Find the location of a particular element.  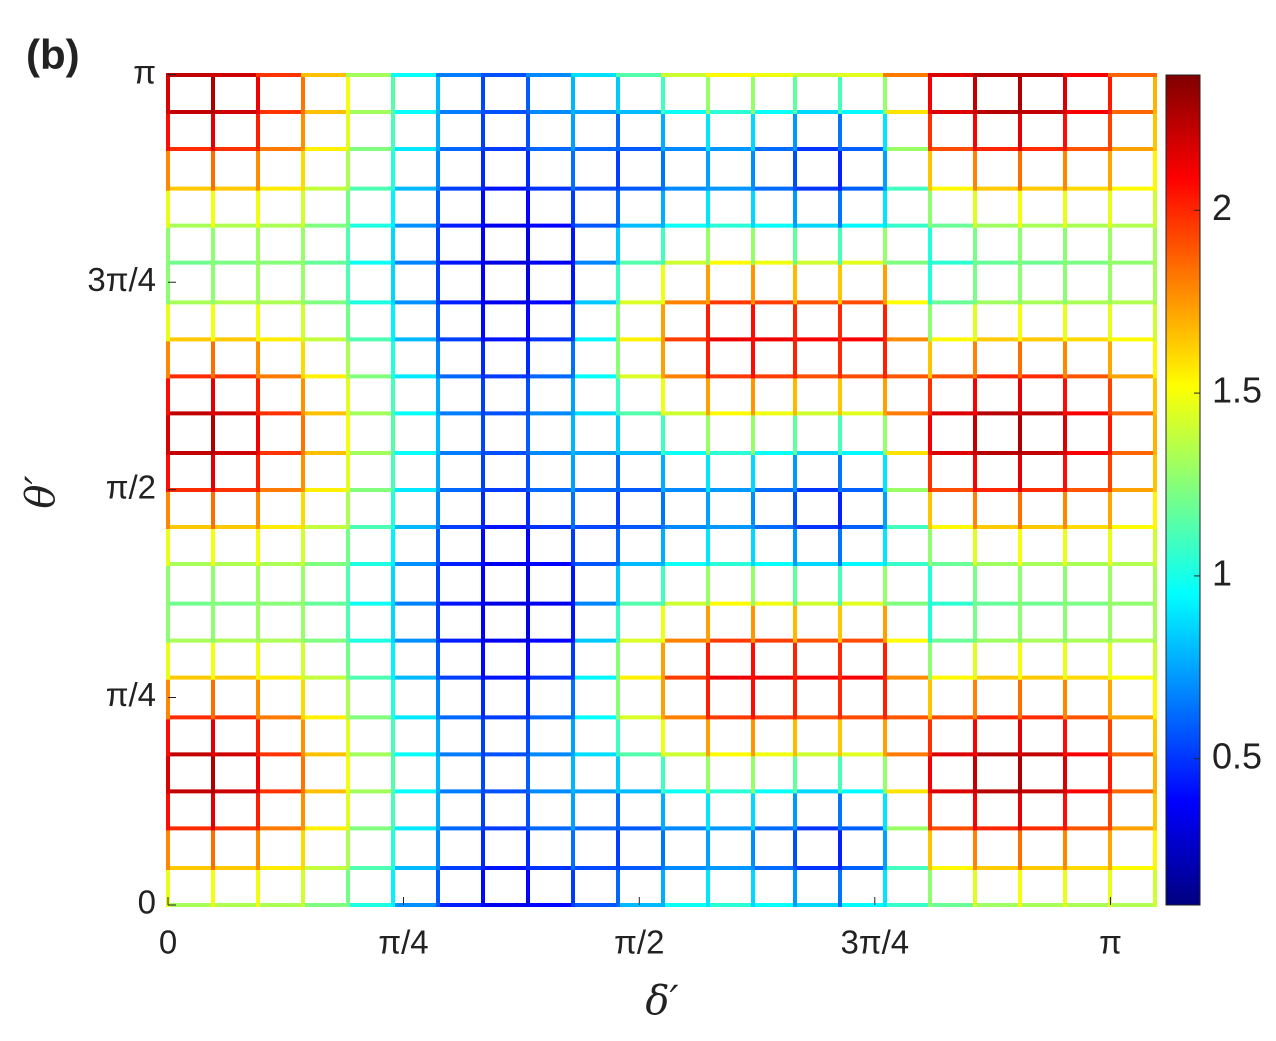

colorbar-tick-label: 1.5 is located at coordinates (1237, 390).